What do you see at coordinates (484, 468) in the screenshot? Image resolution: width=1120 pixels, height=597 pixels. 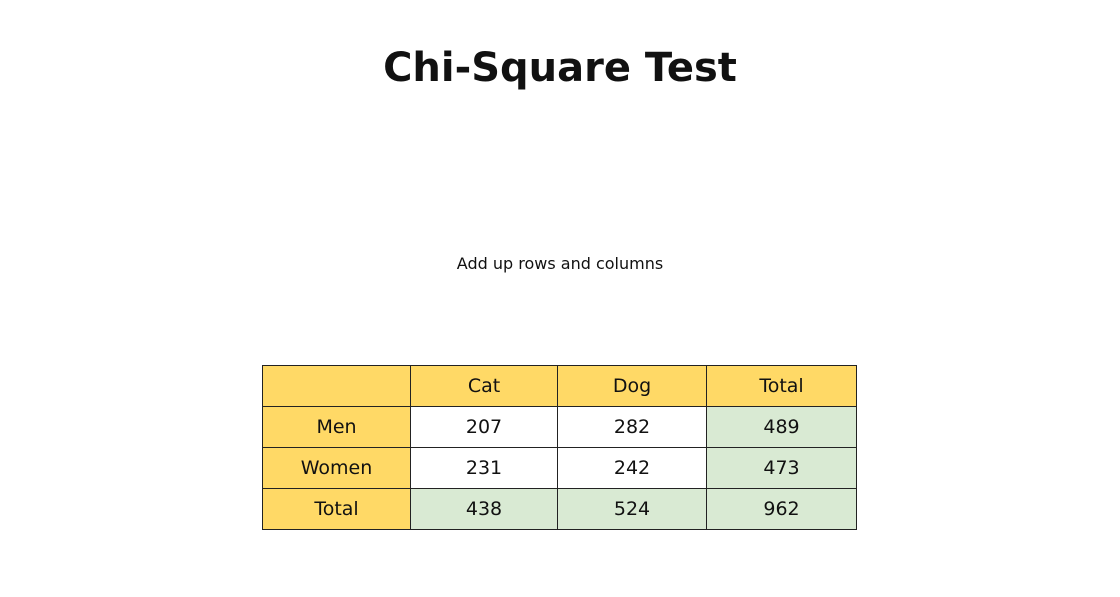 I see `cell-women-cat: 231` at bounding box center [484, 468].